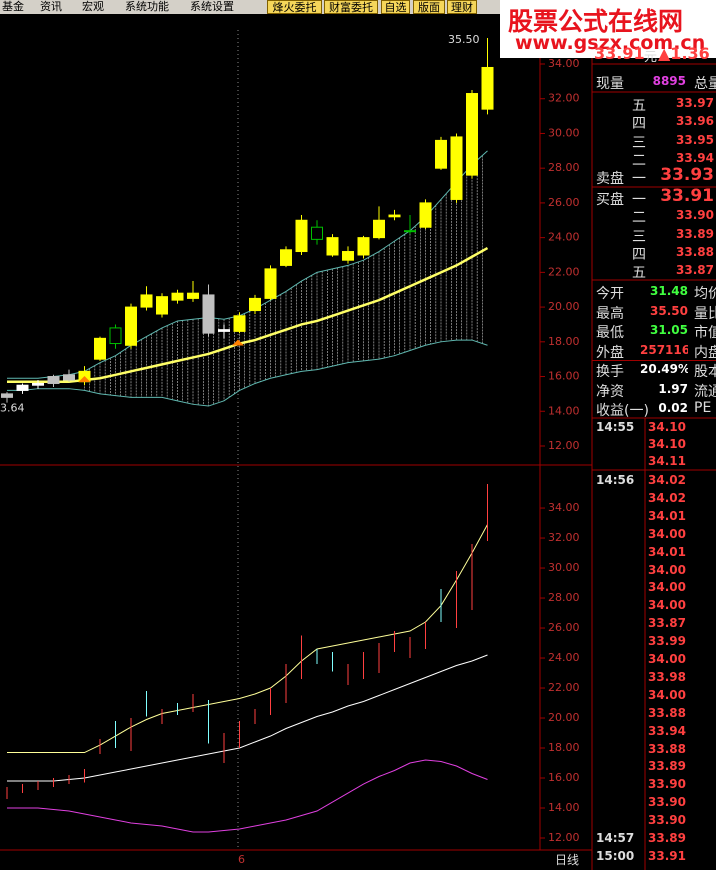  I want to click on stat-label: 收益(一), so click(622, 411).